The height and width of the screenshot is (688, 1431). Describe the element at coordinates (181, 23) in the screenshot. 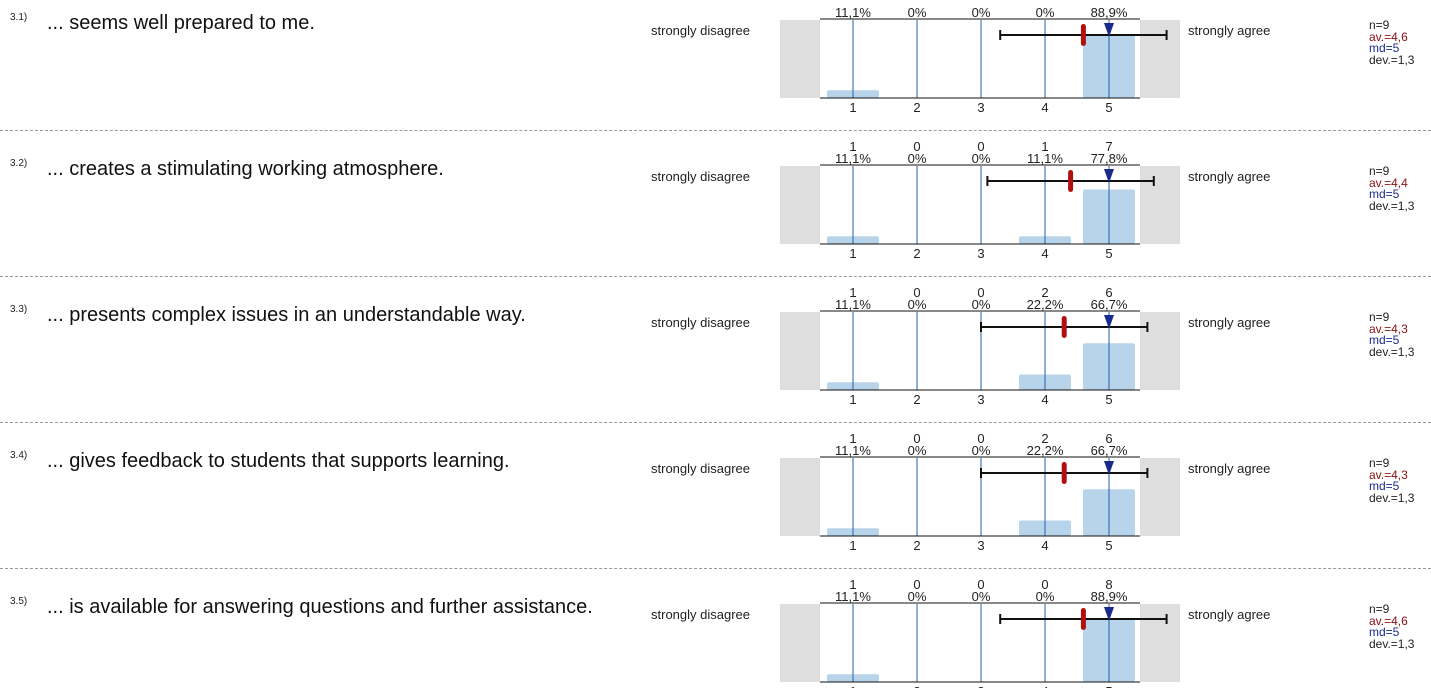

I see `question-text: ... seems well prepared to me.` at that location.